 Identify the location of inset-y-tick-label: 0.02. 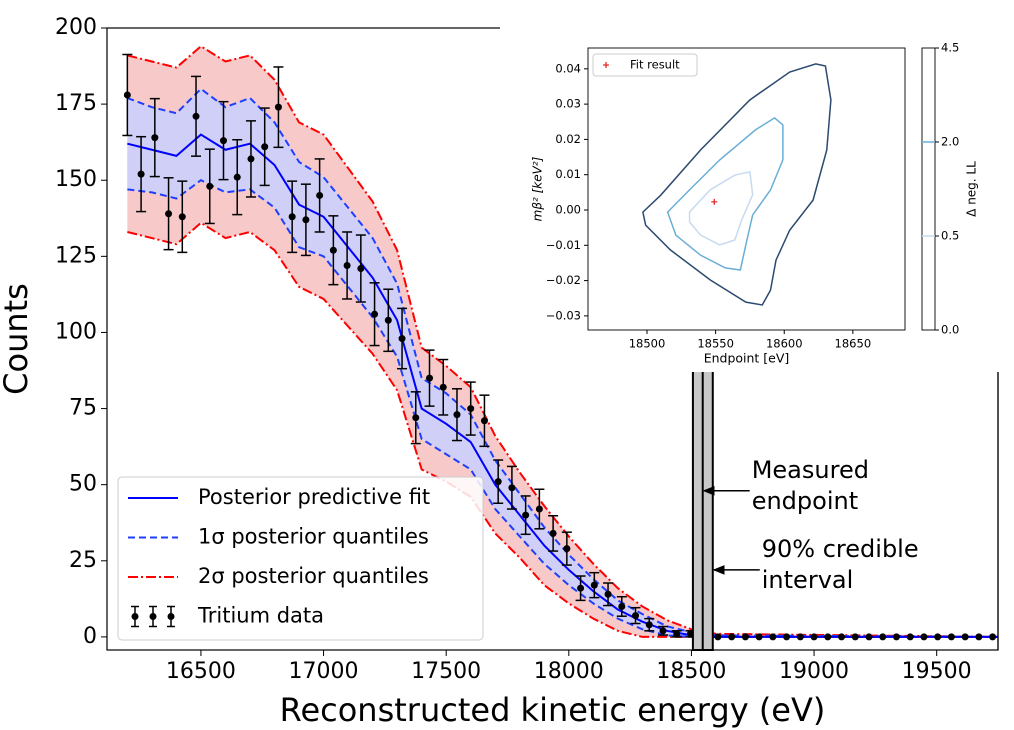
(568, 139).